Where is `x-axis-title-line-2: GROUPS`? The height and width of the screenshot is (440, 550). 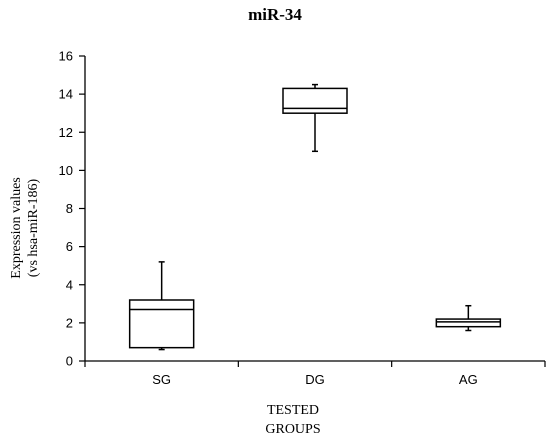 x-axis-title-line-2: GROUPS is located at coordinates (292, 429).